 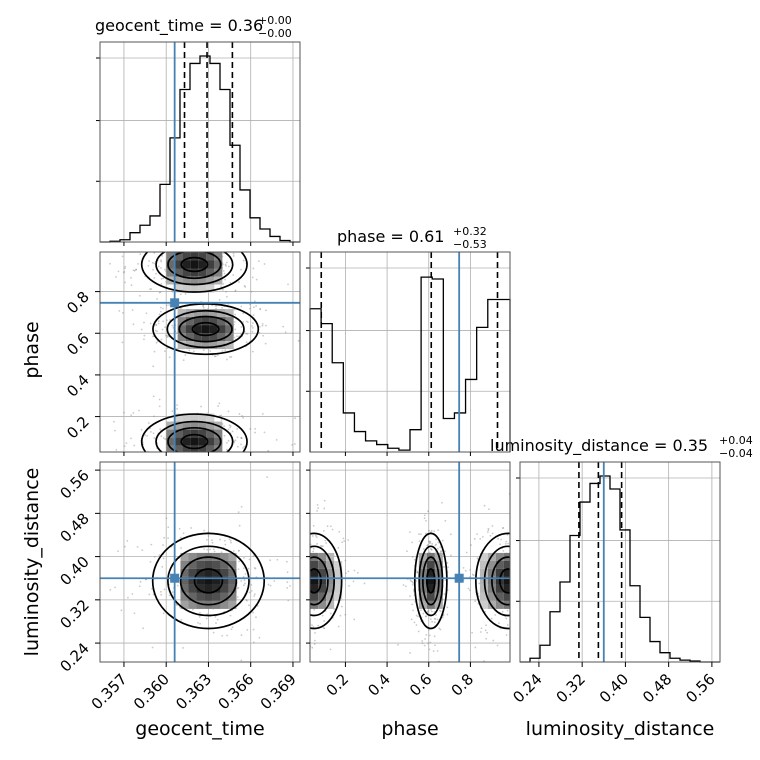 I want to click on contour-line, so click(x=208, y=581).